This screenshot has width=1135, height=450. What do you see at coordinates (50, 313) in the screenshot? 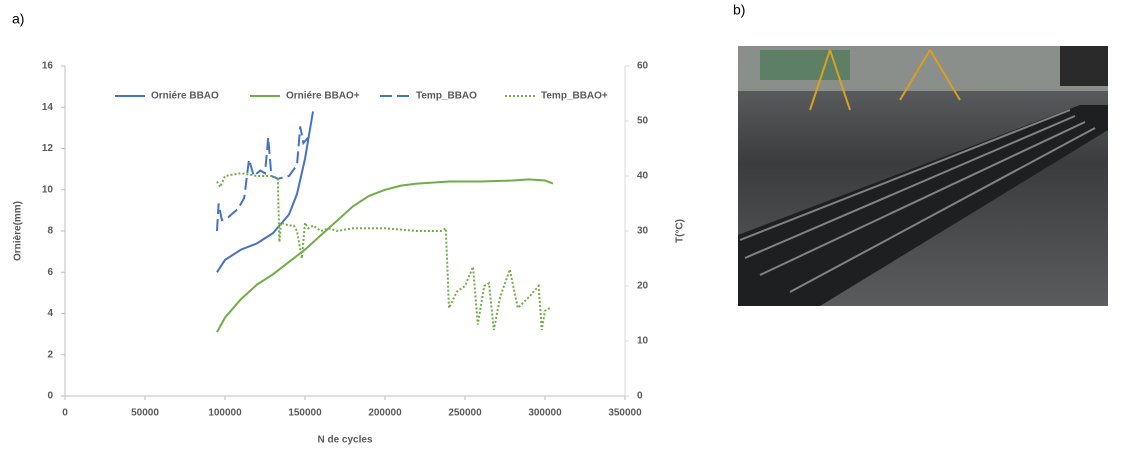
I see `y-tick-label: 4` at bounding box center [50, 313].